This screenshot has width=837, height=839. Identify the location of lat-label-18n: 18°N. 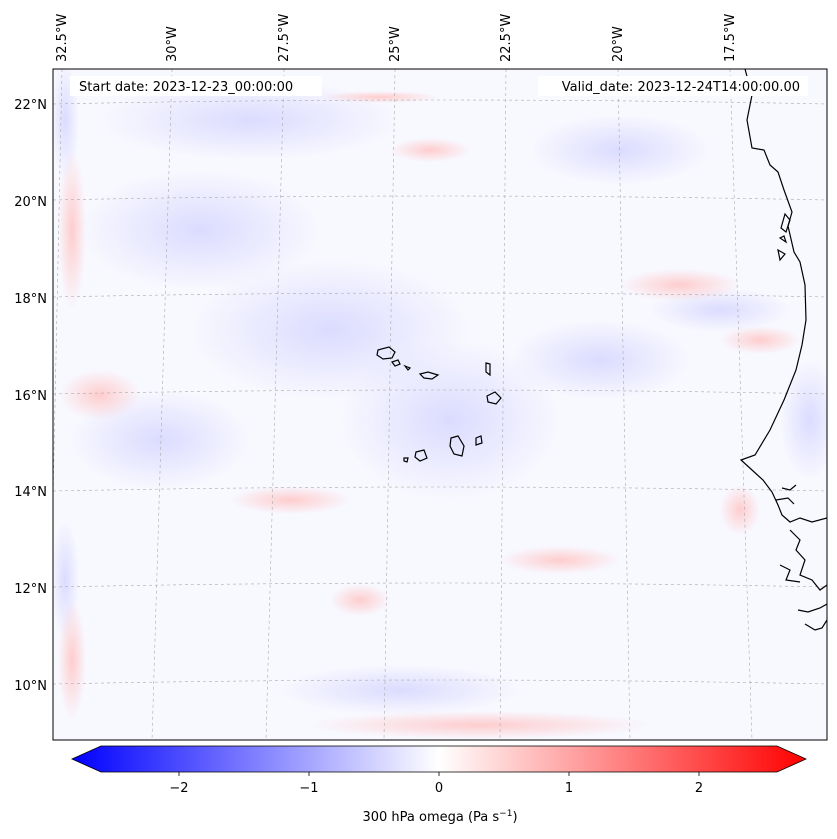
(30, 299).